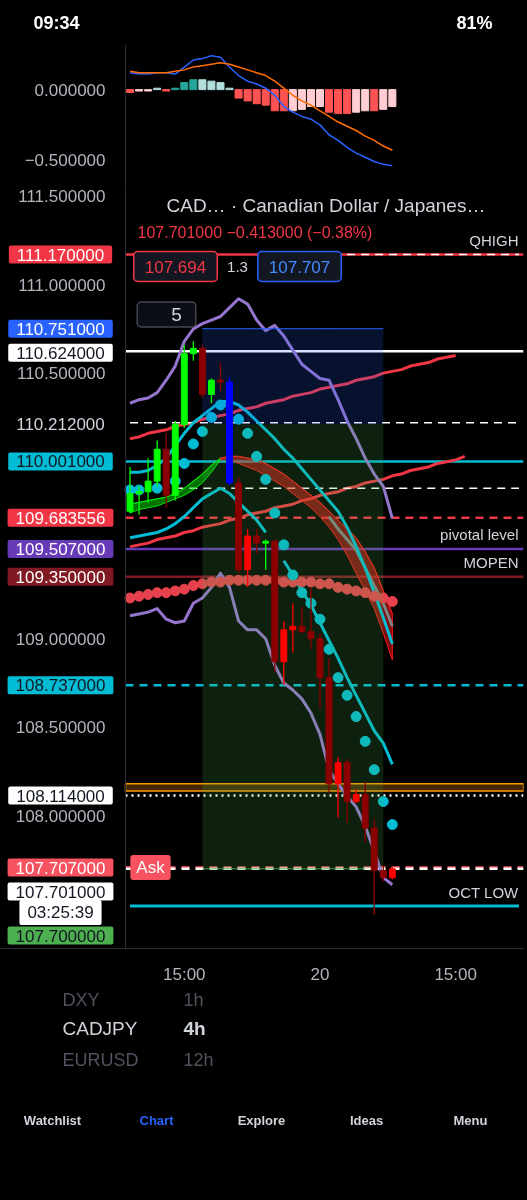 The width and height of the screenshot is (527, 1200). What do you see at coordinates (61, 374) in the screenshot?
I see `y-tick-label: 110.500000` at bounding box center [61, 374].